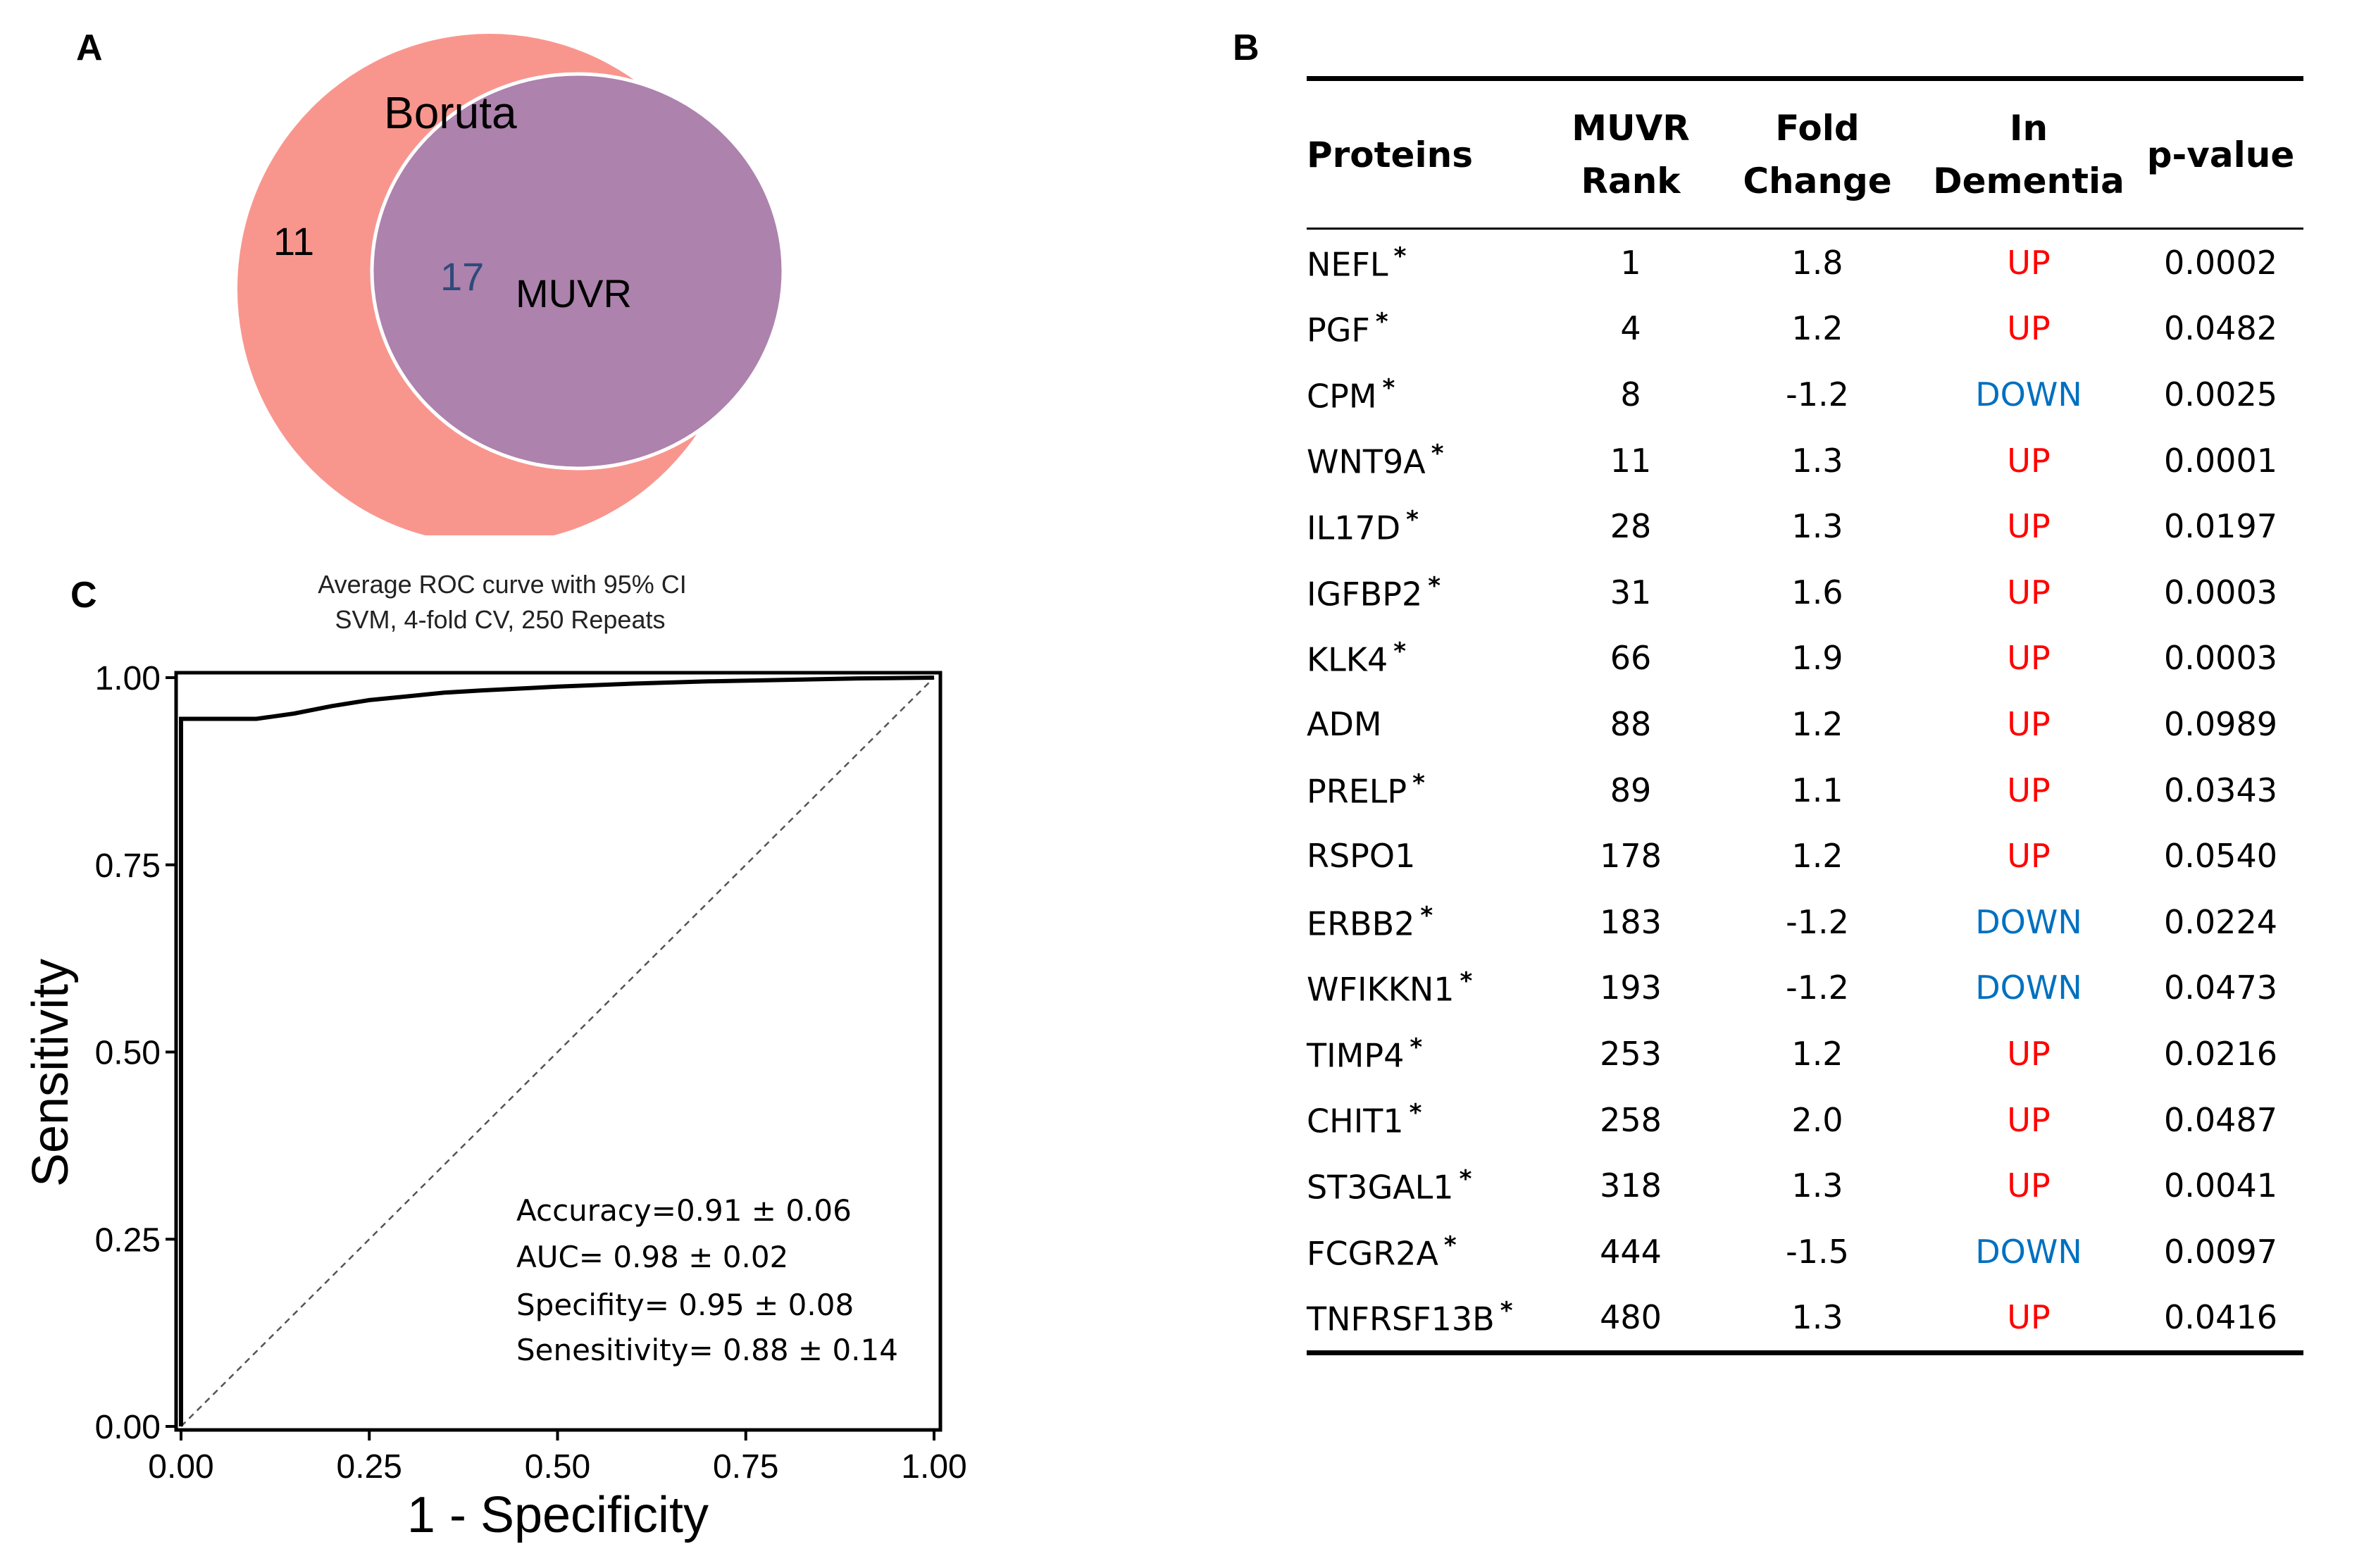 The image size is (2364, 1568). What do you see at coordinates (1426, 1054) in the screenshot?
I see `cell-protein: TIMP4 *` at bounding box center [1426, 1054].